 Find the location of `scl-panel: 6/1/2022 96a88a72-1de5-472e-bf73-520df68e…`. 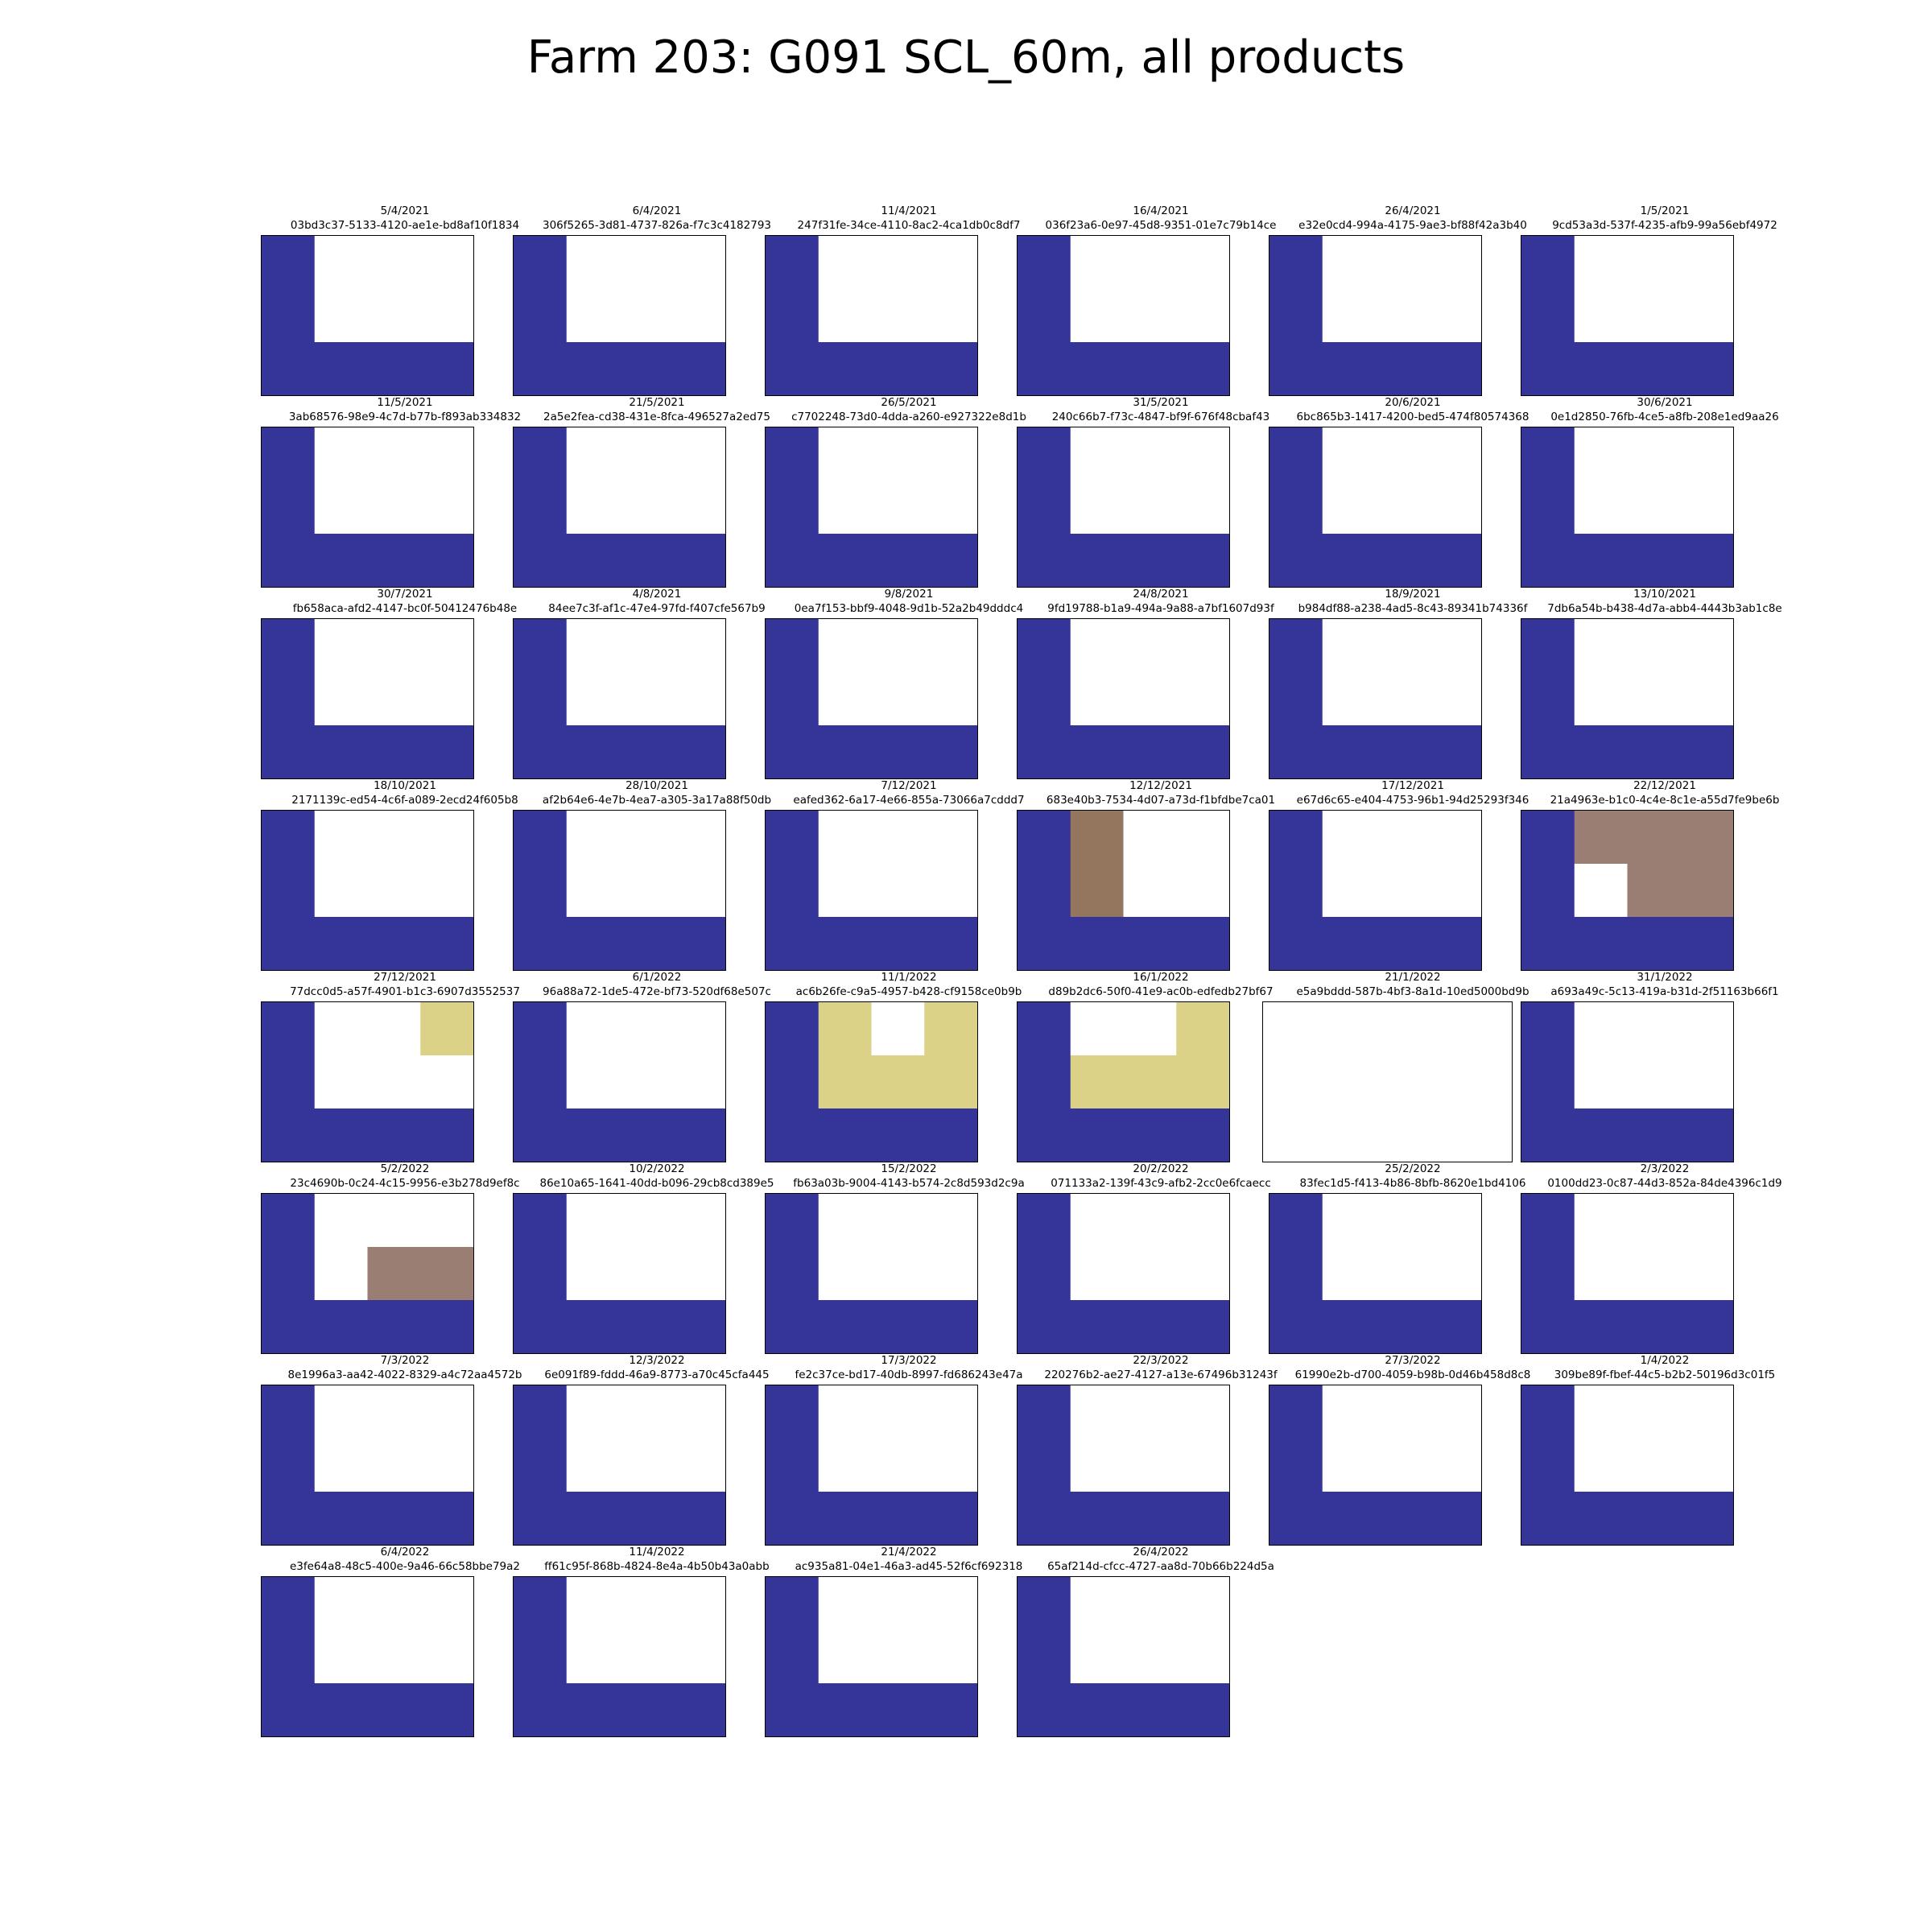

scl-panel: 6/1/2022 96a88a72-1de5-472e-bf73-520df68e… is located at coordinates (657, 965).